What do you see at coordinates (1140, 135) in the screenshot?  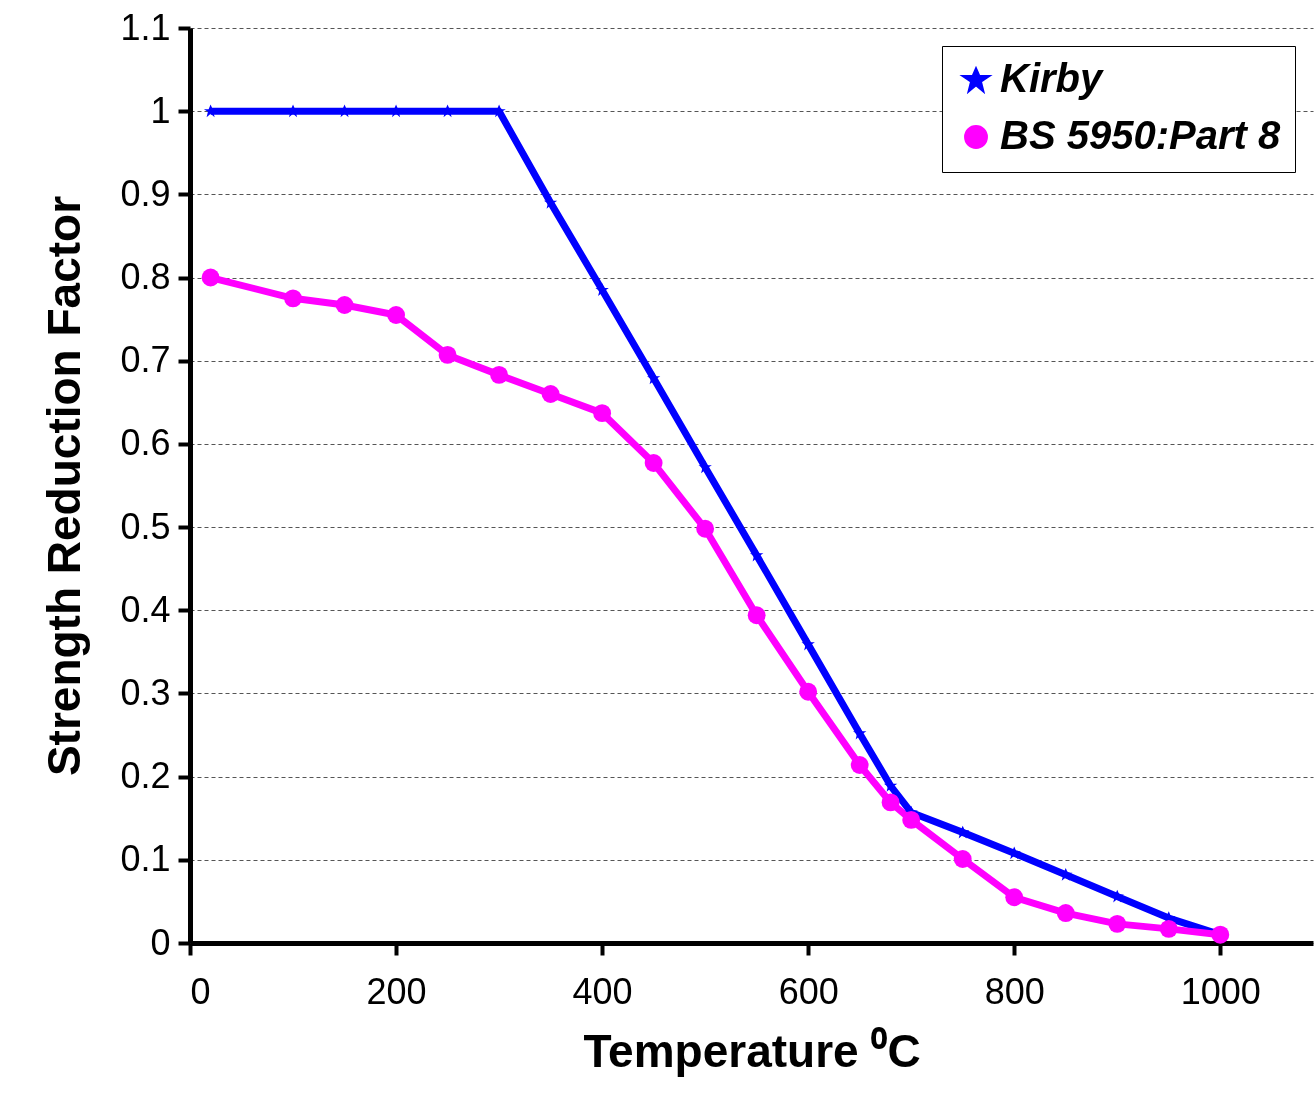 I see `legend-label: BS 5950:Part 8` at bounding box center [1140, 135].